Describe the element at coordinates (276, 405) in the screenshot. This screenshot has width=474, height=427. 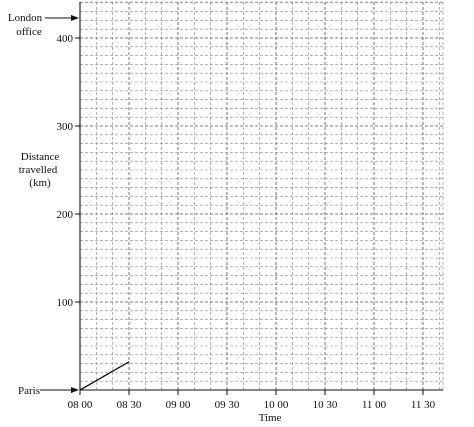
I see `x-tick-label: 10 00` at that location.